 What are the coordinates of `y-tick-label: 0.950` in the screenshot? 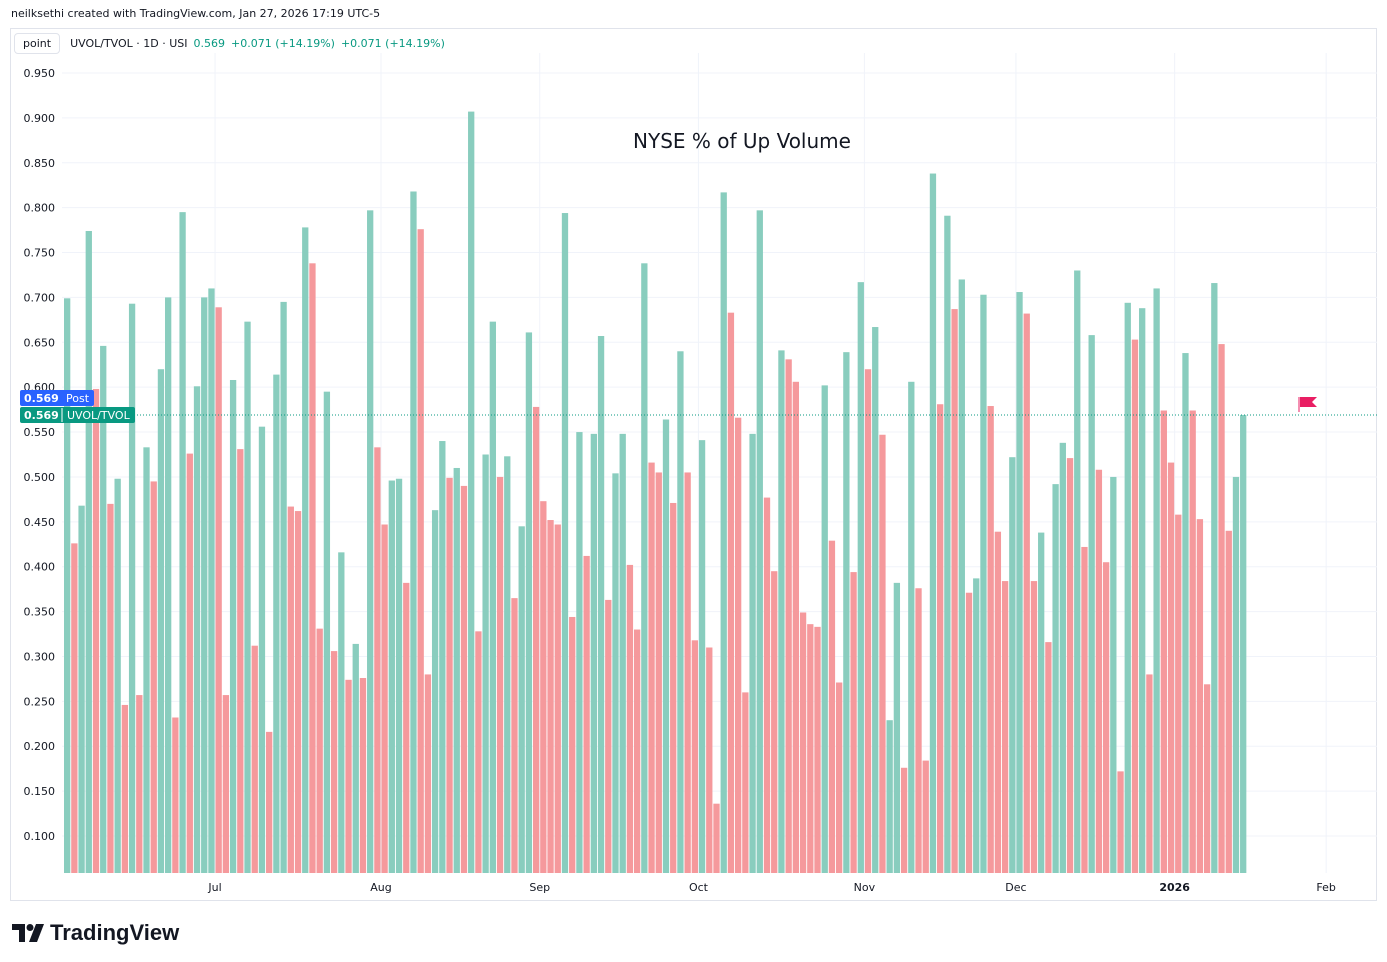 It's located at (40, 73).